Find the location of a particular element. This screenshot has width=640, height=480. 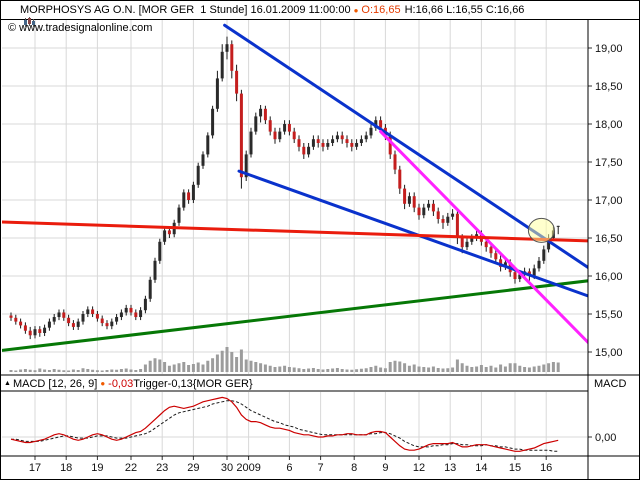

svg-text: 2009 is located at coordinates (248, 468).